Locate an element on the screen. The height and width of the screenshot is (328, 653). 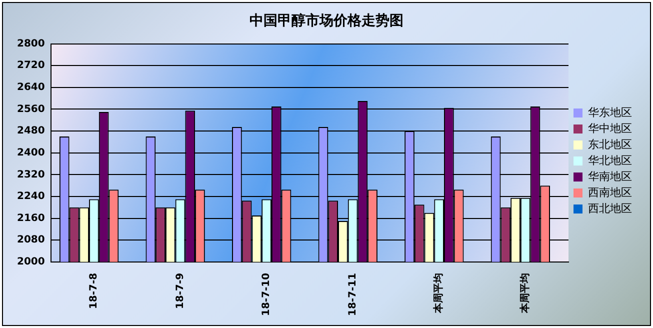
y-tick-label: 2160 is located at coordinates (30, 218).